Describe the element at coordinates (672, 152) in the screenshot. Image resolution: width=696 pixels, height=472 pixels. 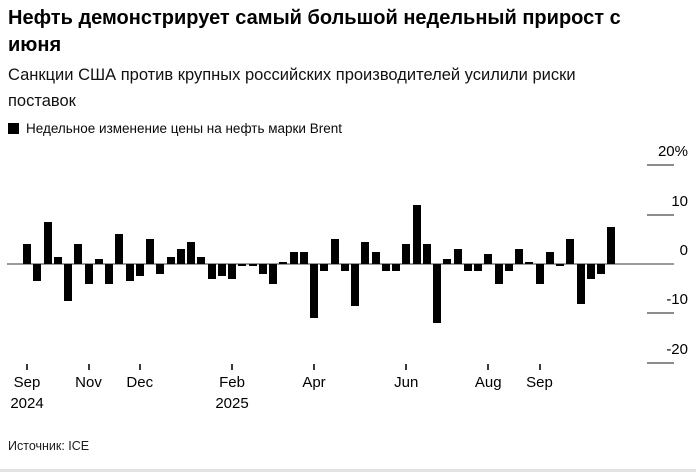
I see `y-axis-label: 20%` at that location.